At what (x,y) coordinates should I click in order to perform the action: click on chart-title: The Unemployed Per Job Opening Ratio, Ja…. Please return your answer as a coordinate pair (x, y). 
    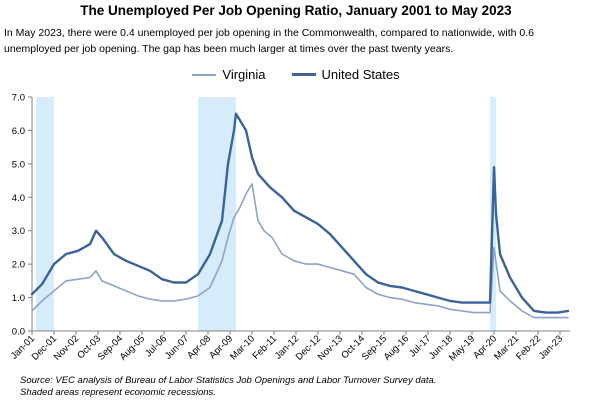
    Looking at the image, I should click on (296, 10).